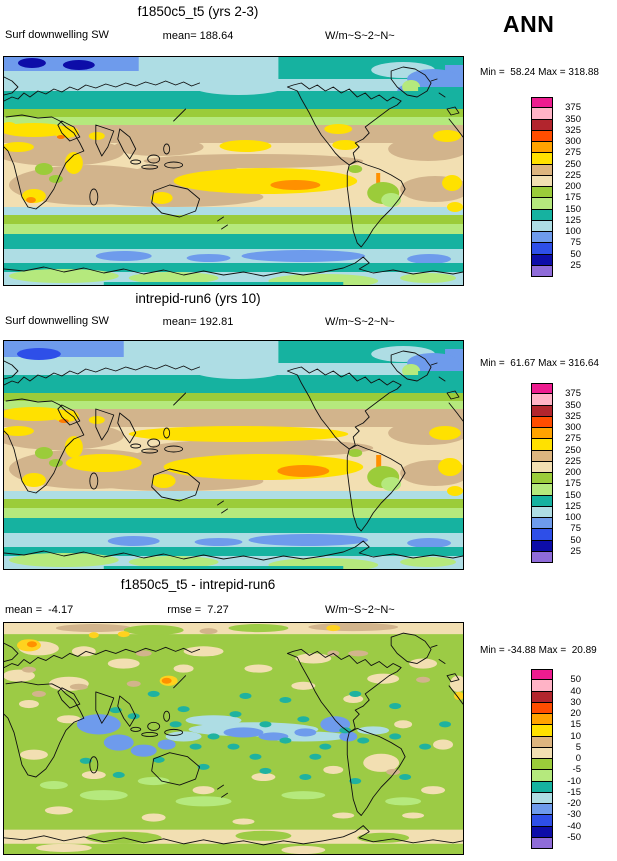 The width and height of the screenshot is (617, 861). Describe the element at coordinates (57, 321) in the screenshot. I see `panel2-variable-label: Surf downwelling SW` at that location.